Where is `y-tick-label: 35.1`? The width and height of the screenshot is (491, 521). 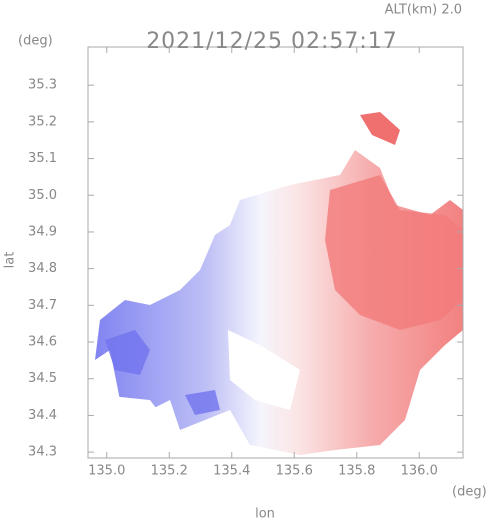
y-tick-label: 35.1 is located at coordinates (42, 158).